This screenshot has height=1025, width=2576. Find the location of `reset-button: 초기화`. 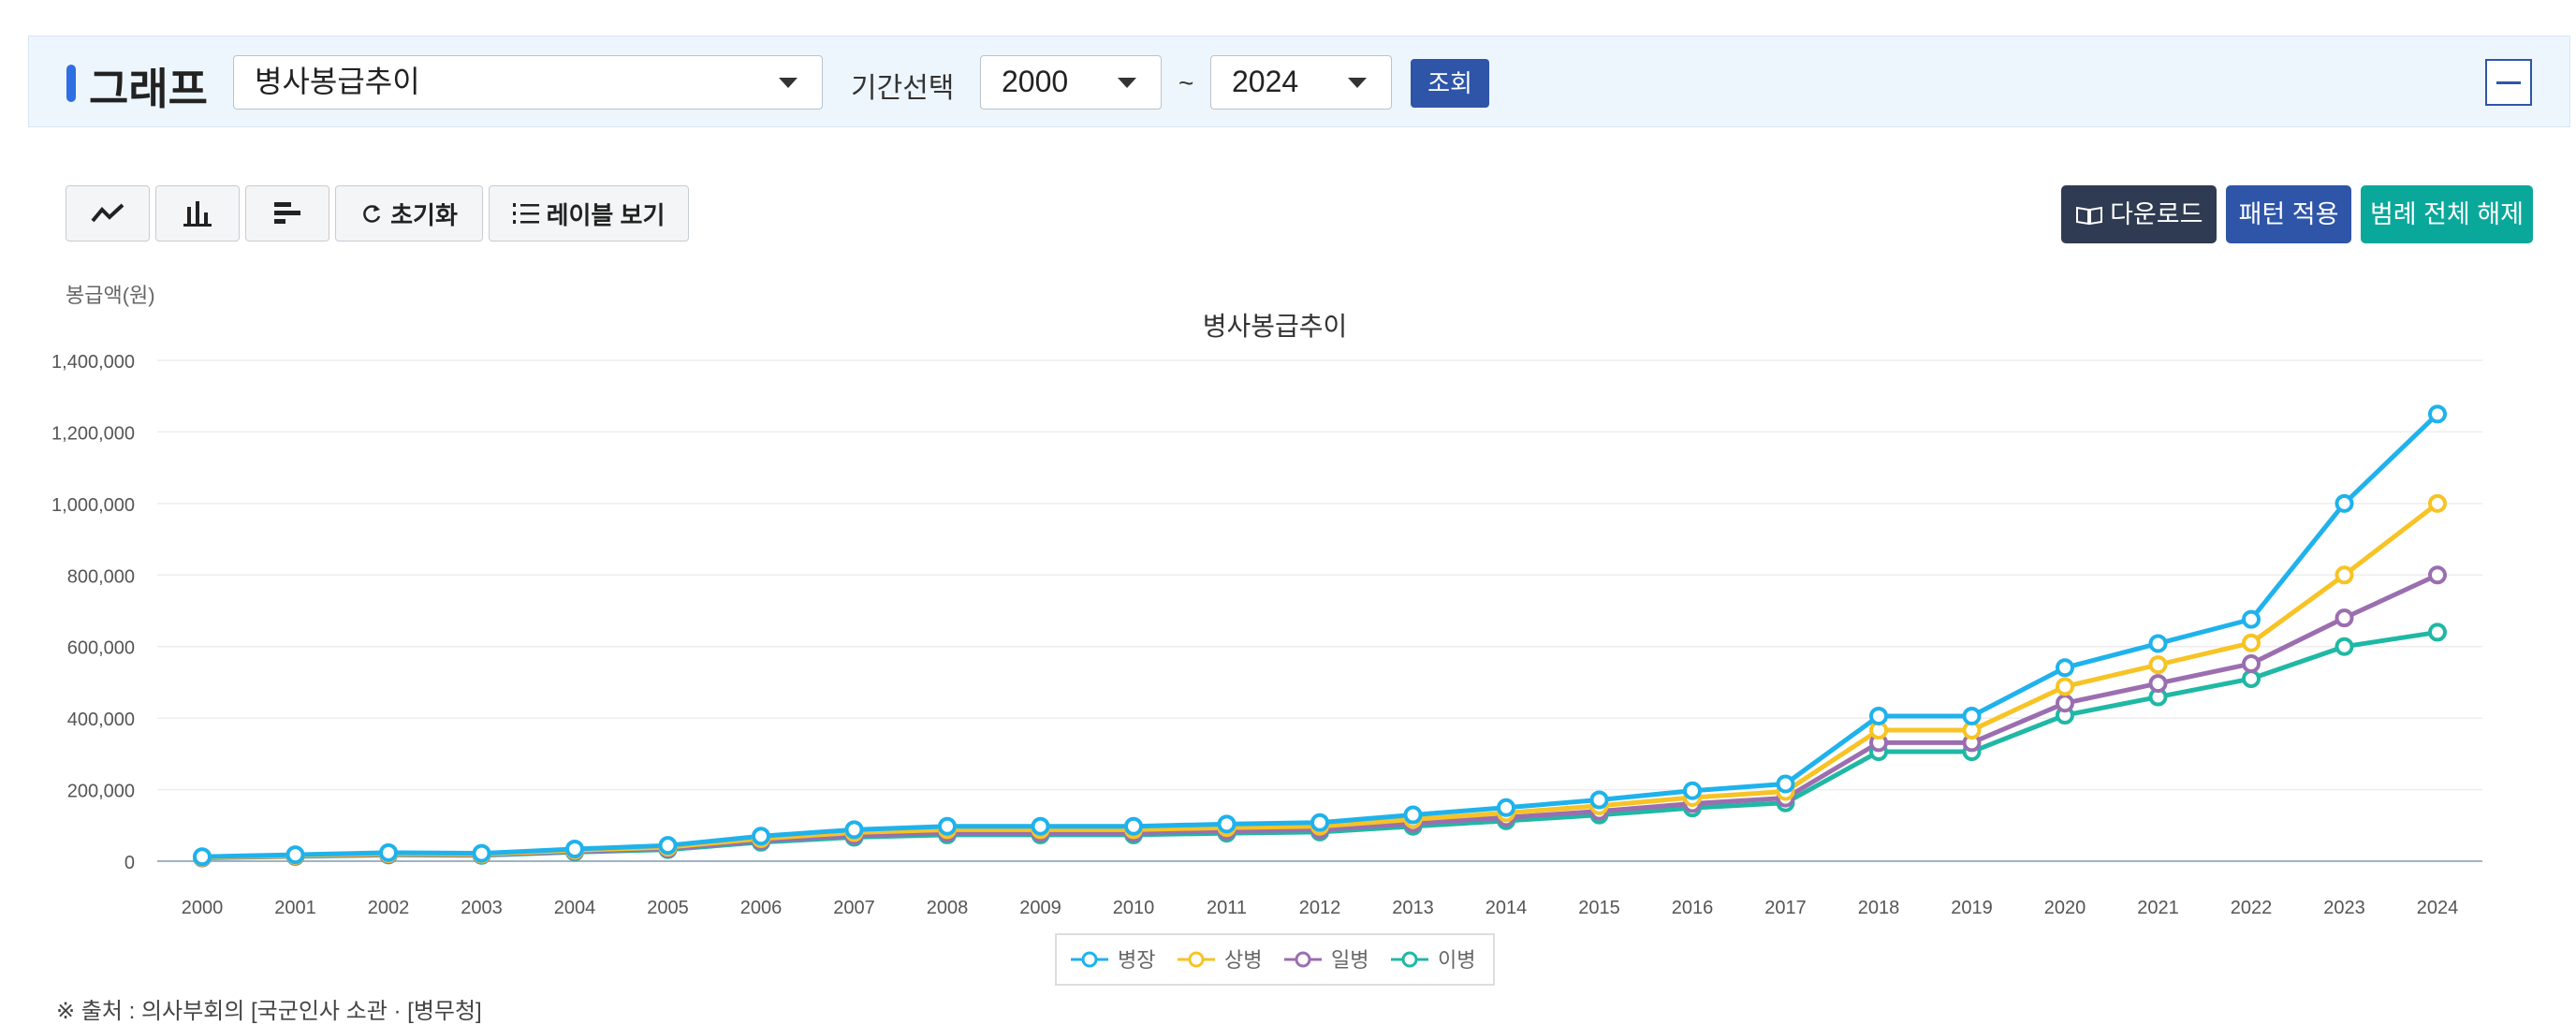

reset-button: 초기화 is located at coordinates (409, 213).